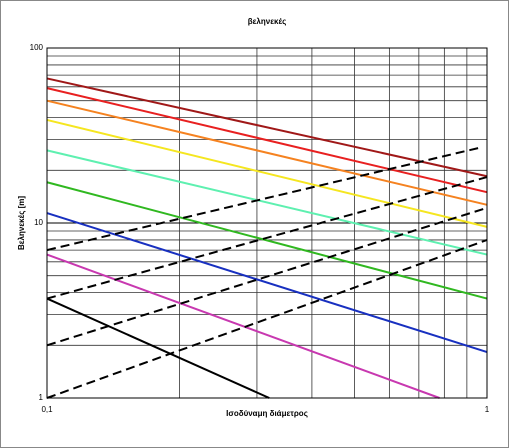 Image resolution: width=509 pixels, height=448 pixels. What do you see at coordinates (21, 223) in the screenshot?
I see `y-axis-label: Βεληνεκές [m]` at bounding box center [21, 223].